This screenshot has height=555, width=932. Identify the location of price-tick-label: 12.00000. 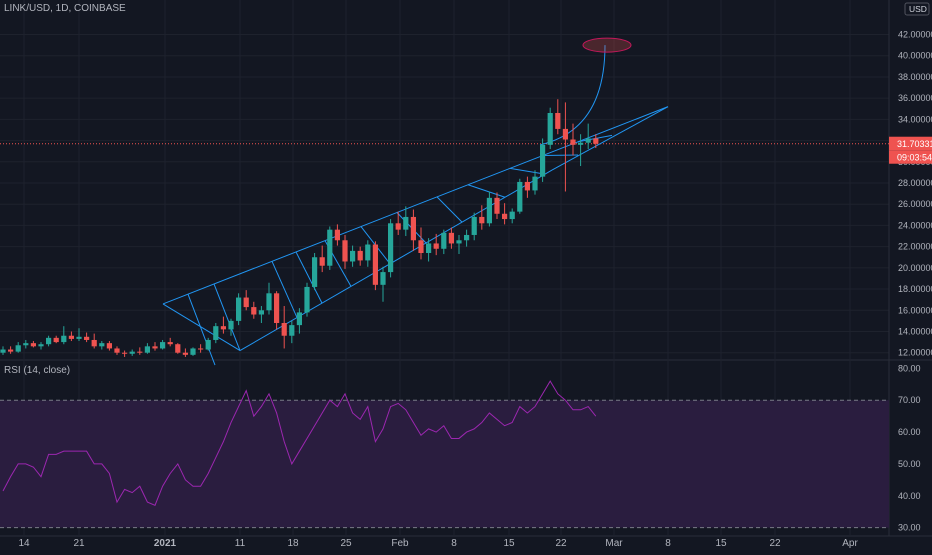
(915, 353).